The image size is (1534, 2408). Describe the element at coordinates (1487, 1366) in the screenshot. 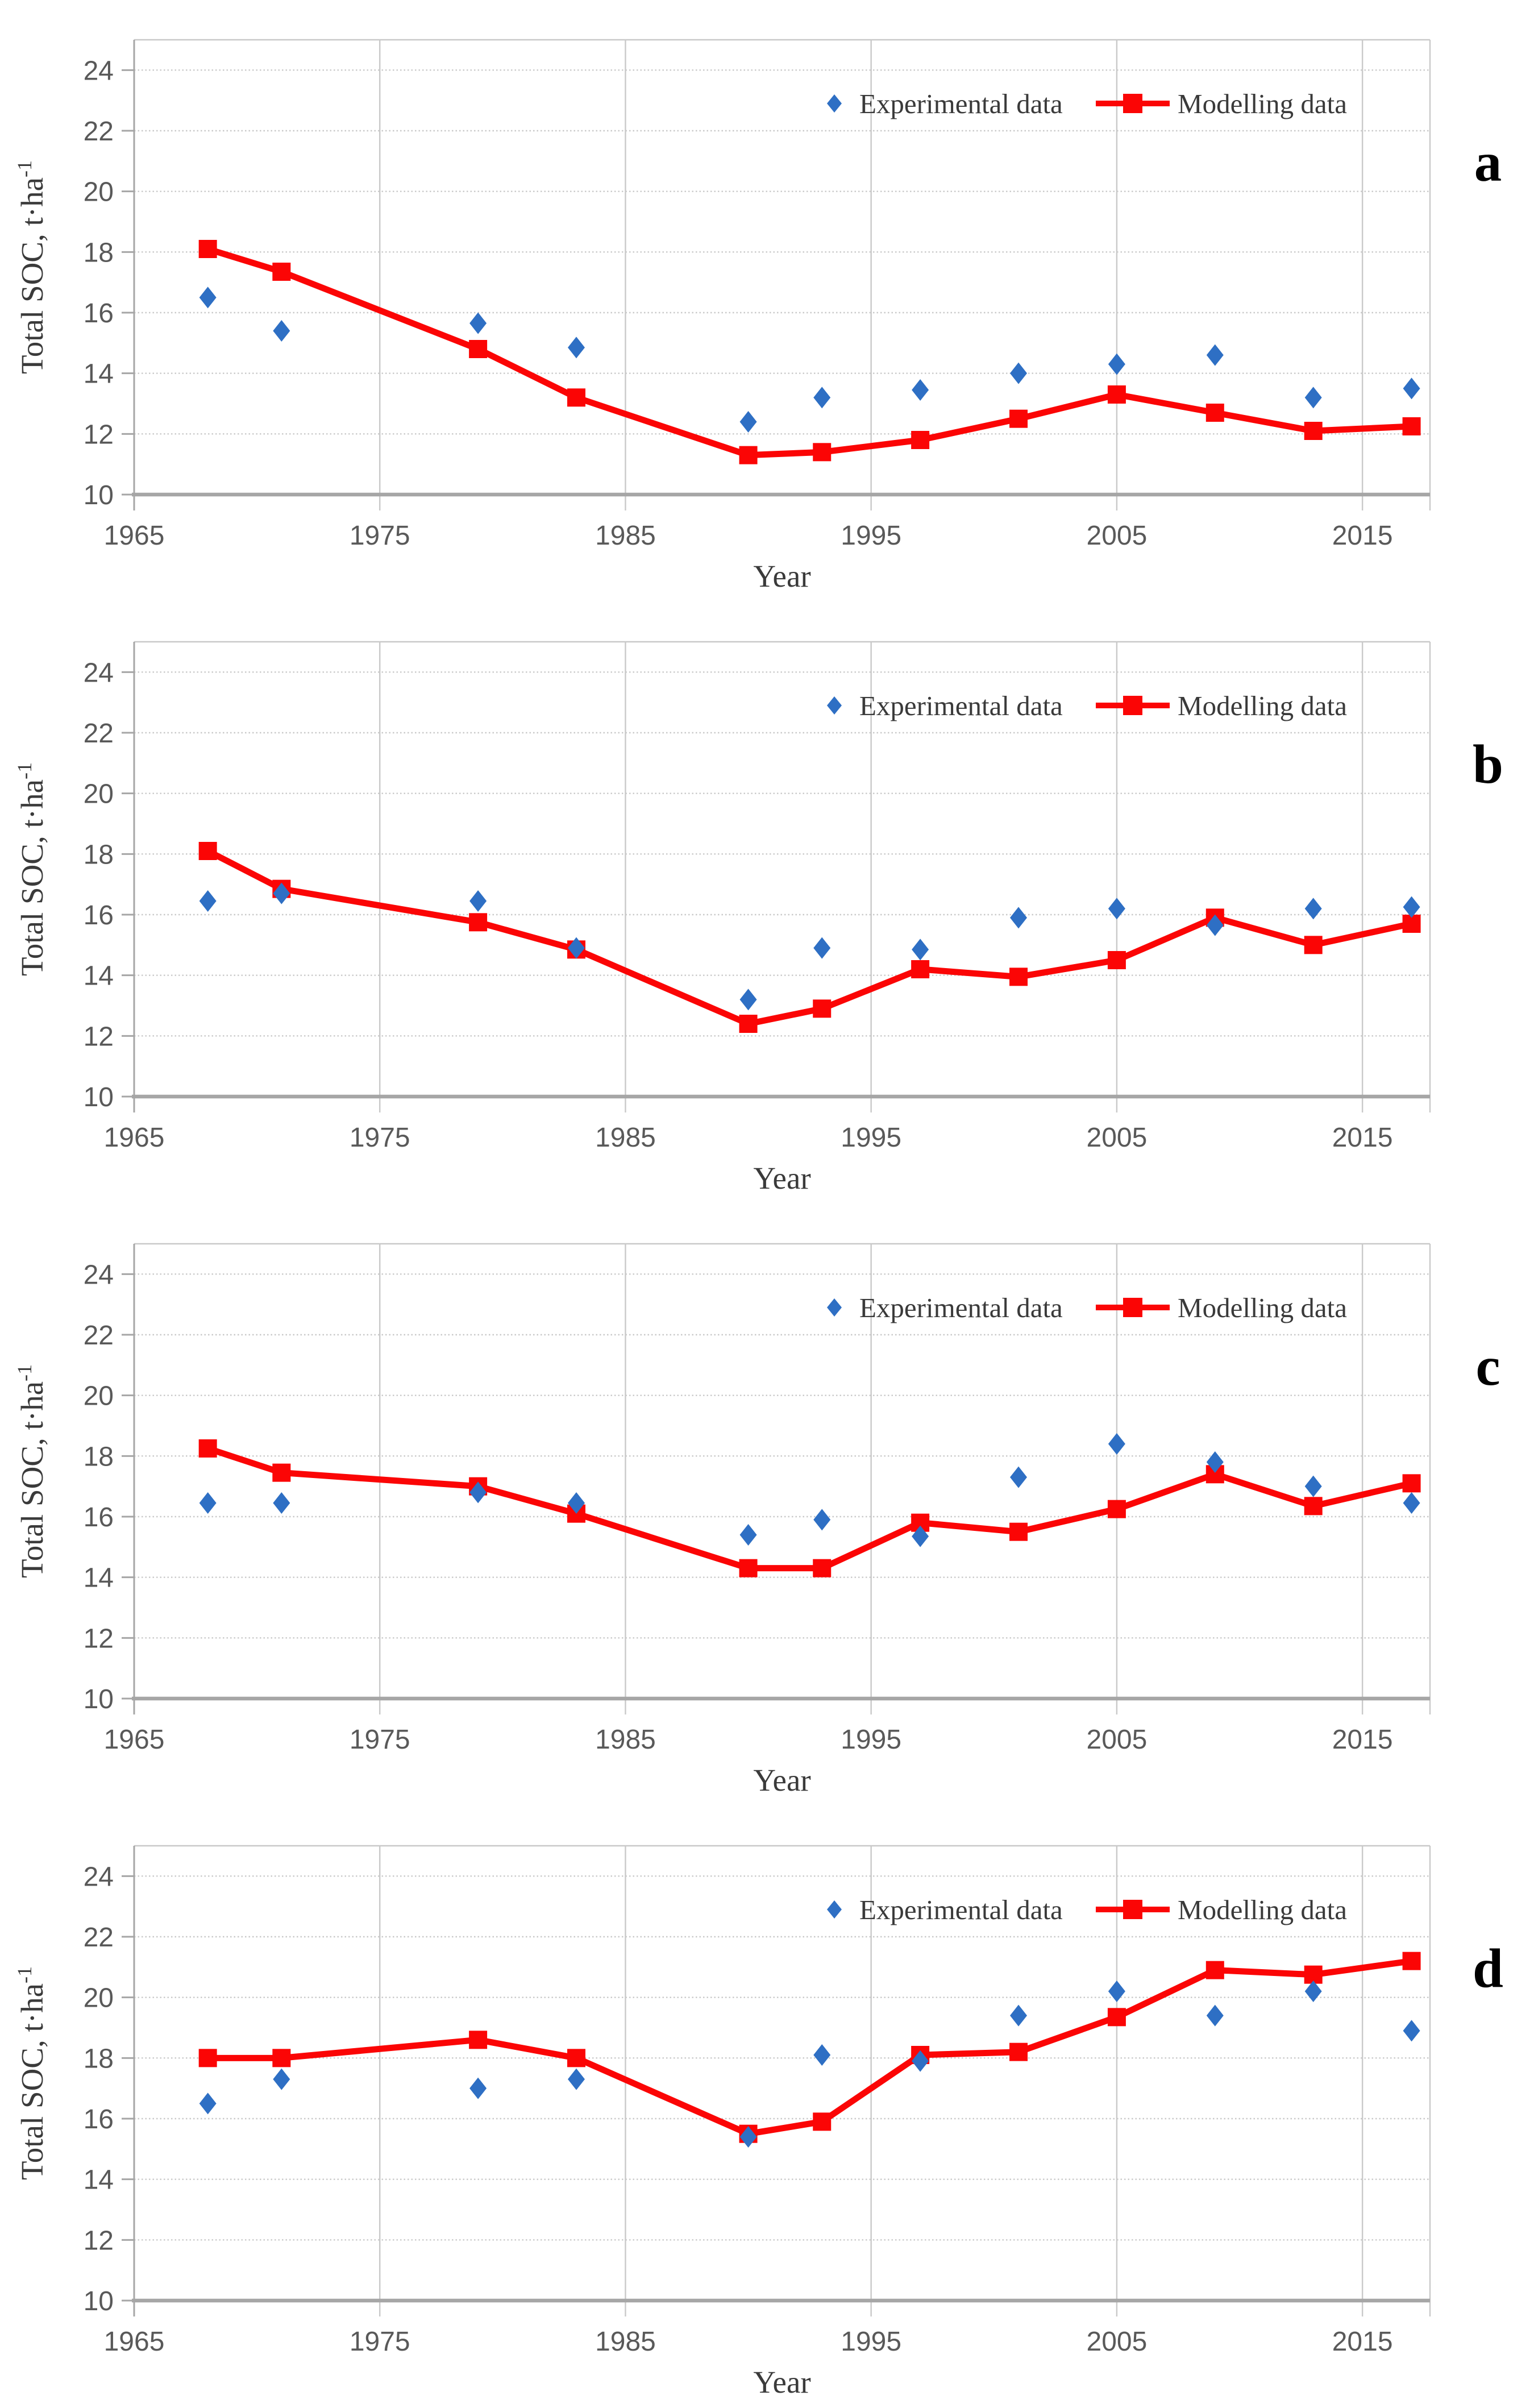

I see `panel-letter: c` at that location.